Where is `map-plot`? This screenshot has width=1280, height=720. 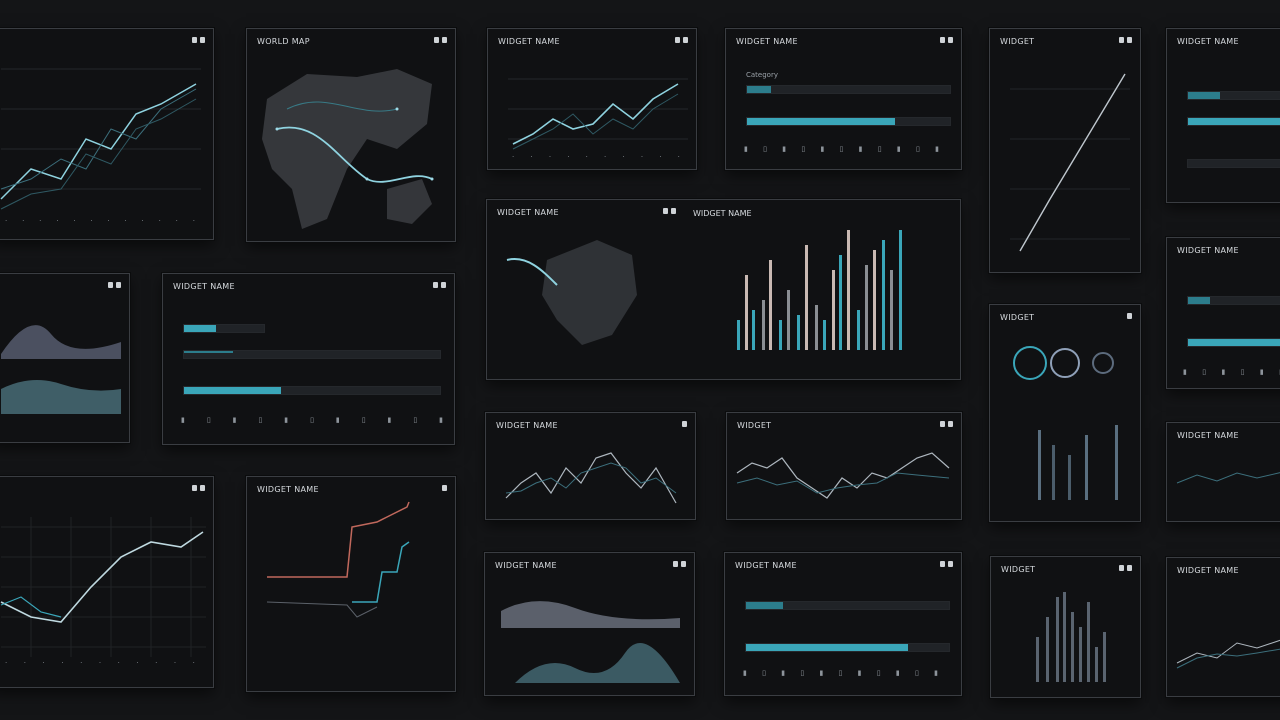
map-plot is located at coordinates (348, 149).